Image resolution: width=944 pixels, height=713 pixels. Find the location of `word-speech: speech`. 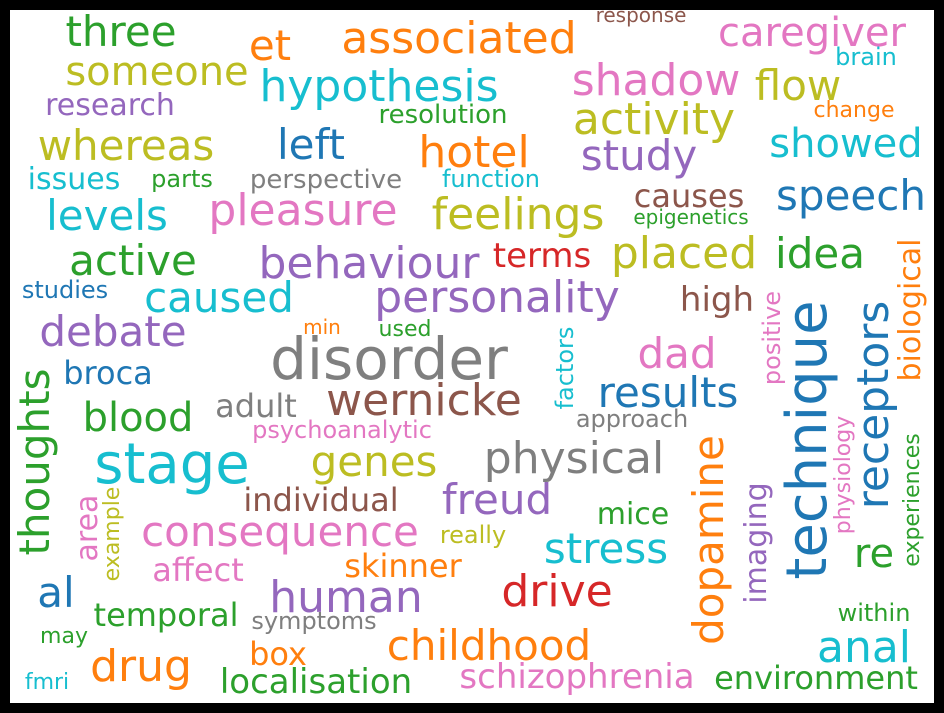

word-speech: speech is located at coordinates (851, 195).